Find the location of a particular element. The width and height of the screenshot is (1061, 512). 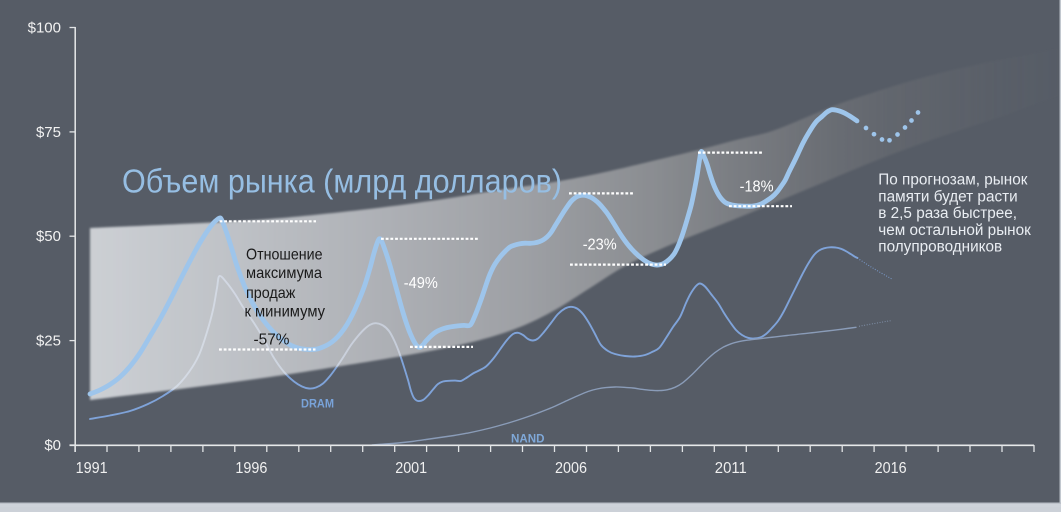

svg-text: NAND is located at coordinates (528, 439).